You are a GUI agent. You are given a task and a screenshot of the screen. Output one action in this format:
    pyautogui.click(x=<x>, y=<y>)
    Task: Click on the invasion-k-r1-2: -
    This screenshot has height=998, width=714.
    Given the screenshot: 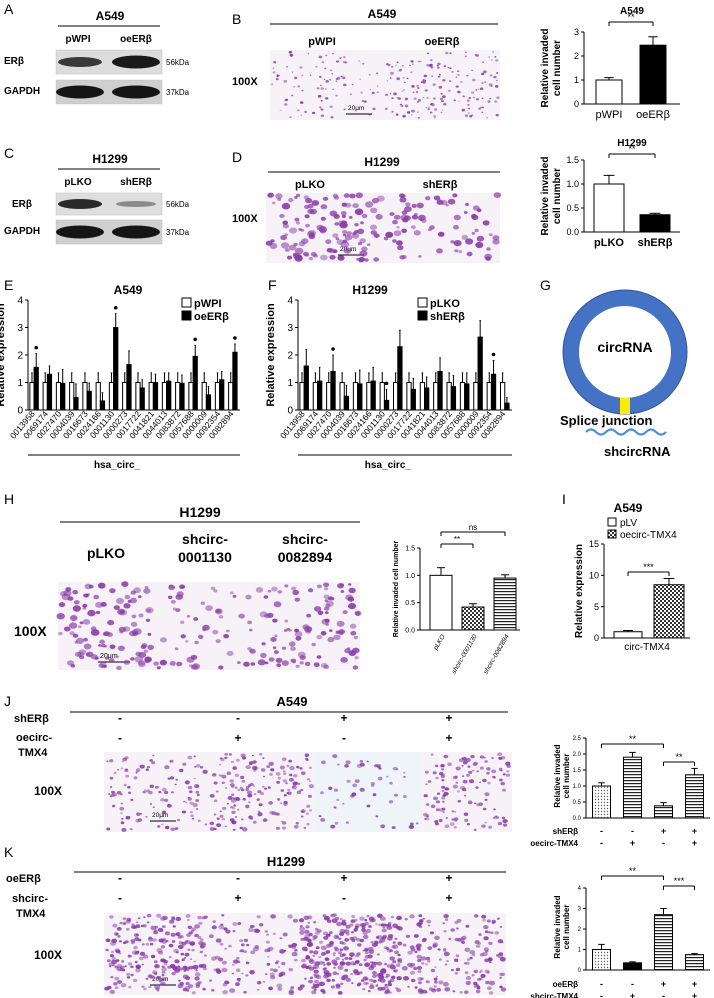 What is the action you would take?
    pyautogui.click(x=238, y=878)
    